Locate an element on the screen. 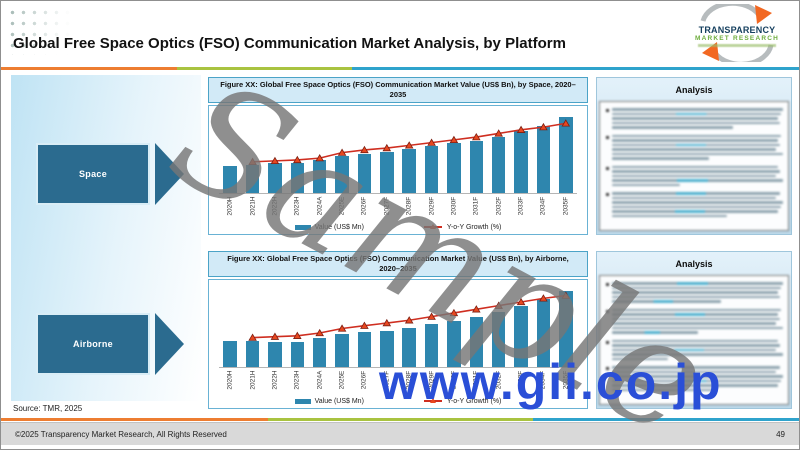 The height and width of the screenshot is (450, 800). x-tick: 2029F is located at coordinates (431, 207).